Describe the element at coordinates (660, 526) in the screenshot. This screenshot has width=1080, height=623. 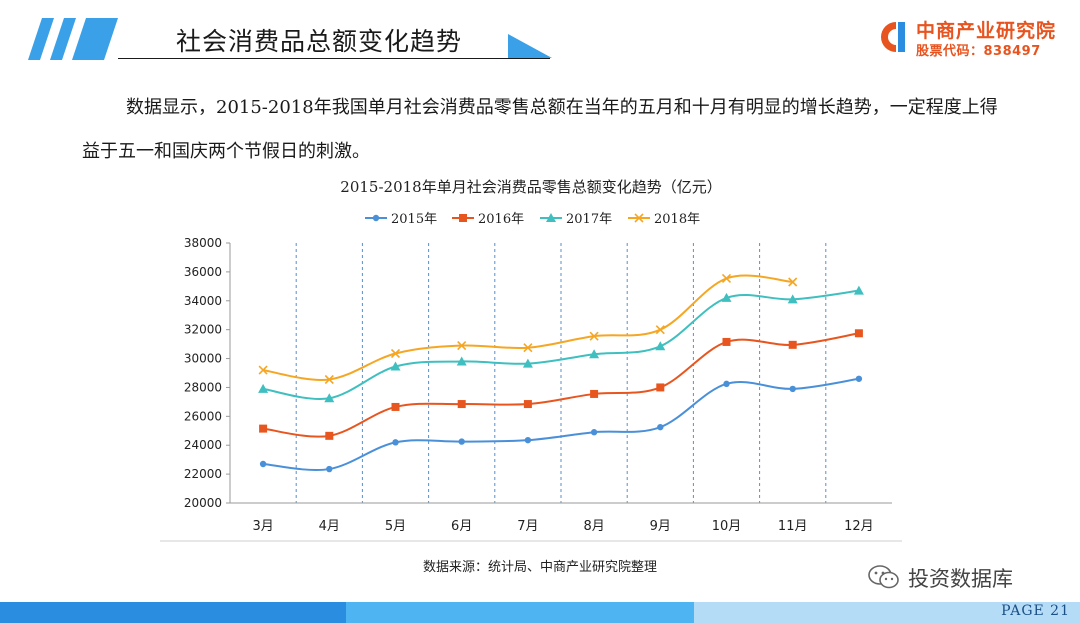
I see `x-tick-label: 9月` at that location.